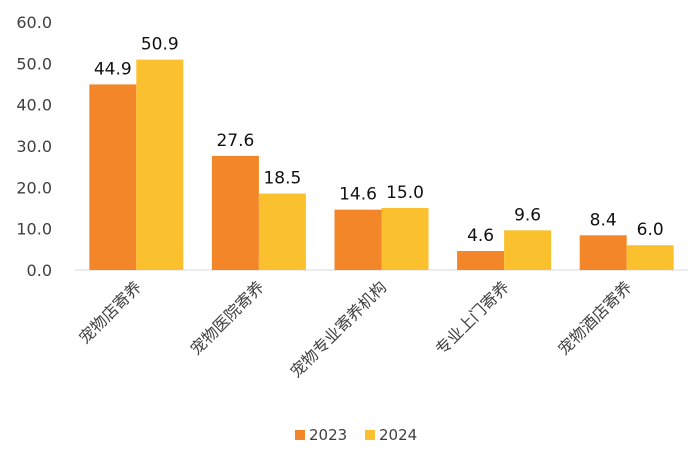 This screenshot has width=700, height=472. What do you see at coordinates (356, 435) in the screenshot?
I see `legend: 2023 2024` at bounding box center [356, 435].